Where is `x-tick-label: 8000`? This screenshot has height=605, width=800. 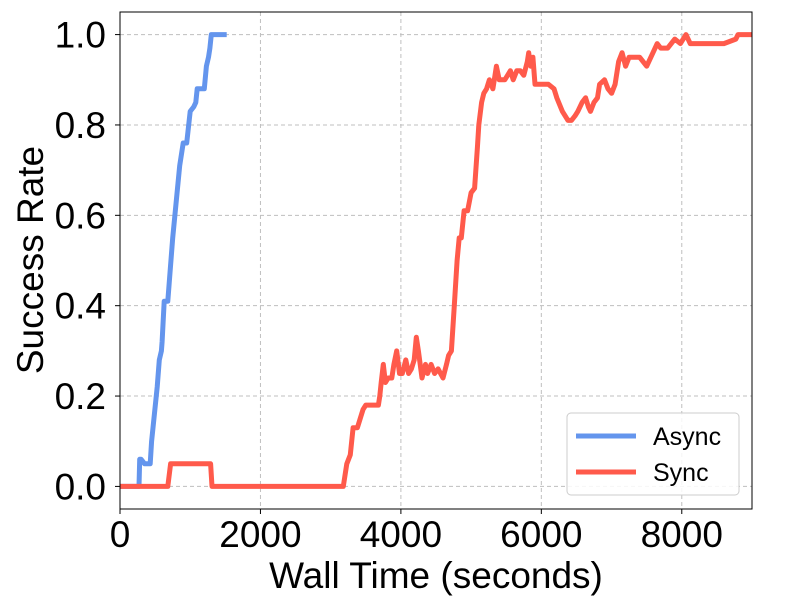 x-tick-label: 8000 is located at coordinates (682, 534).